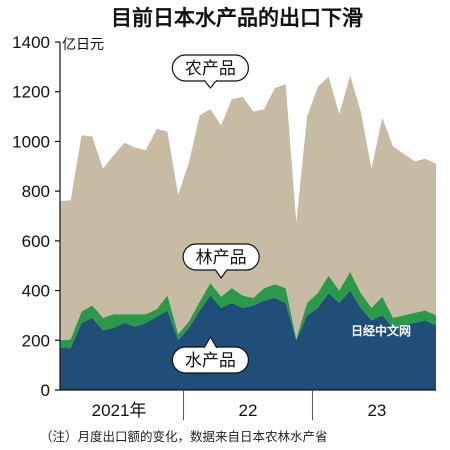 This screenshot has height=450, width=450. Describe the element at coordinates (83, 45) in the screenshot. I see `y-axis-unit: 亿日元` at that location.